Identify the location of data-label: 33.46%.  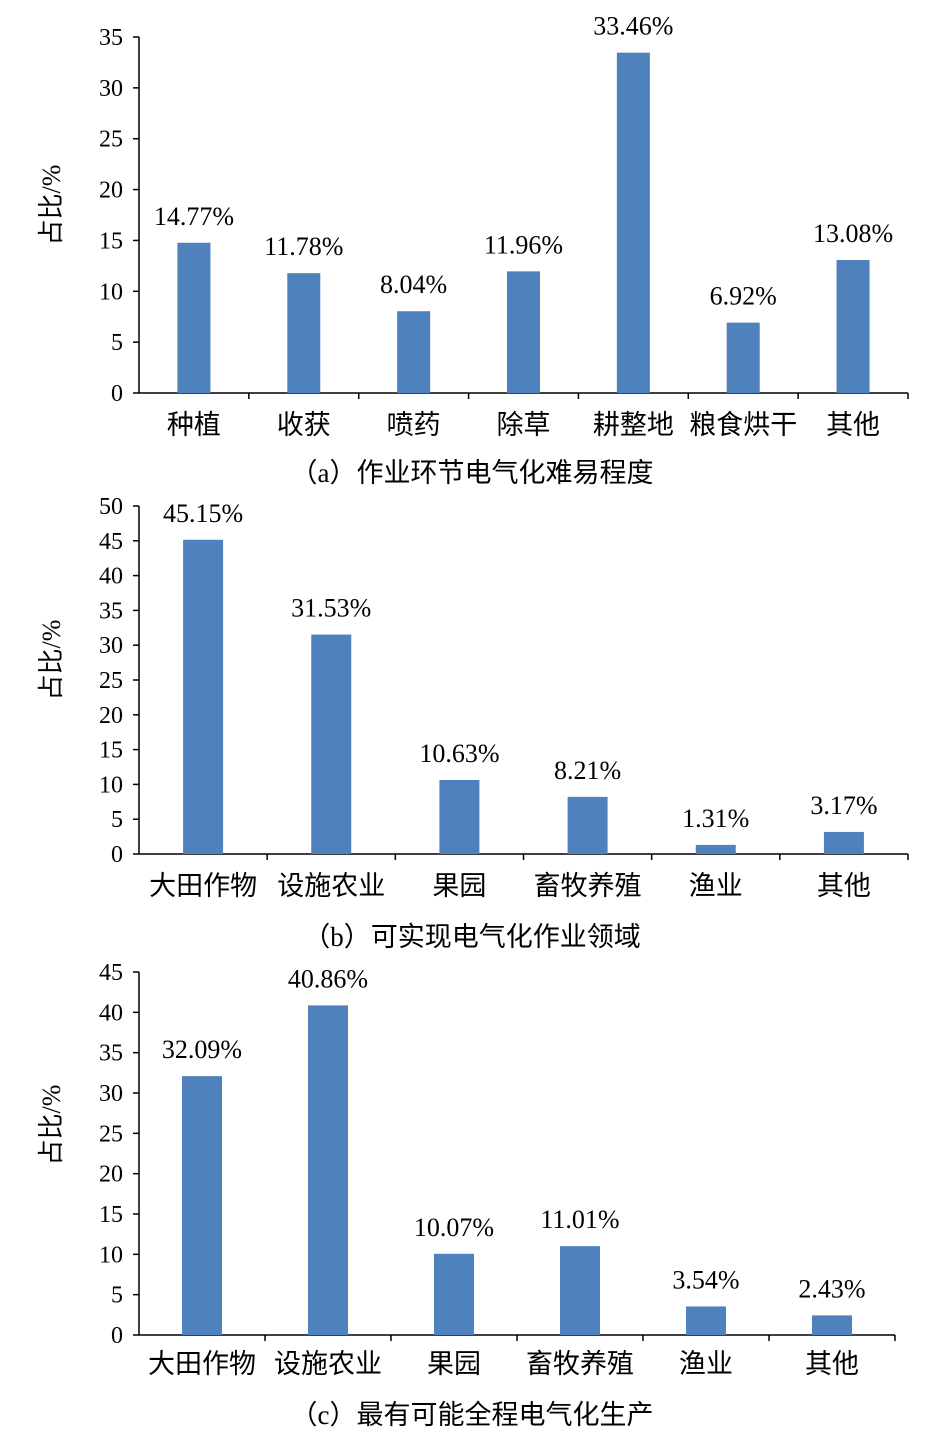
(633, 26).